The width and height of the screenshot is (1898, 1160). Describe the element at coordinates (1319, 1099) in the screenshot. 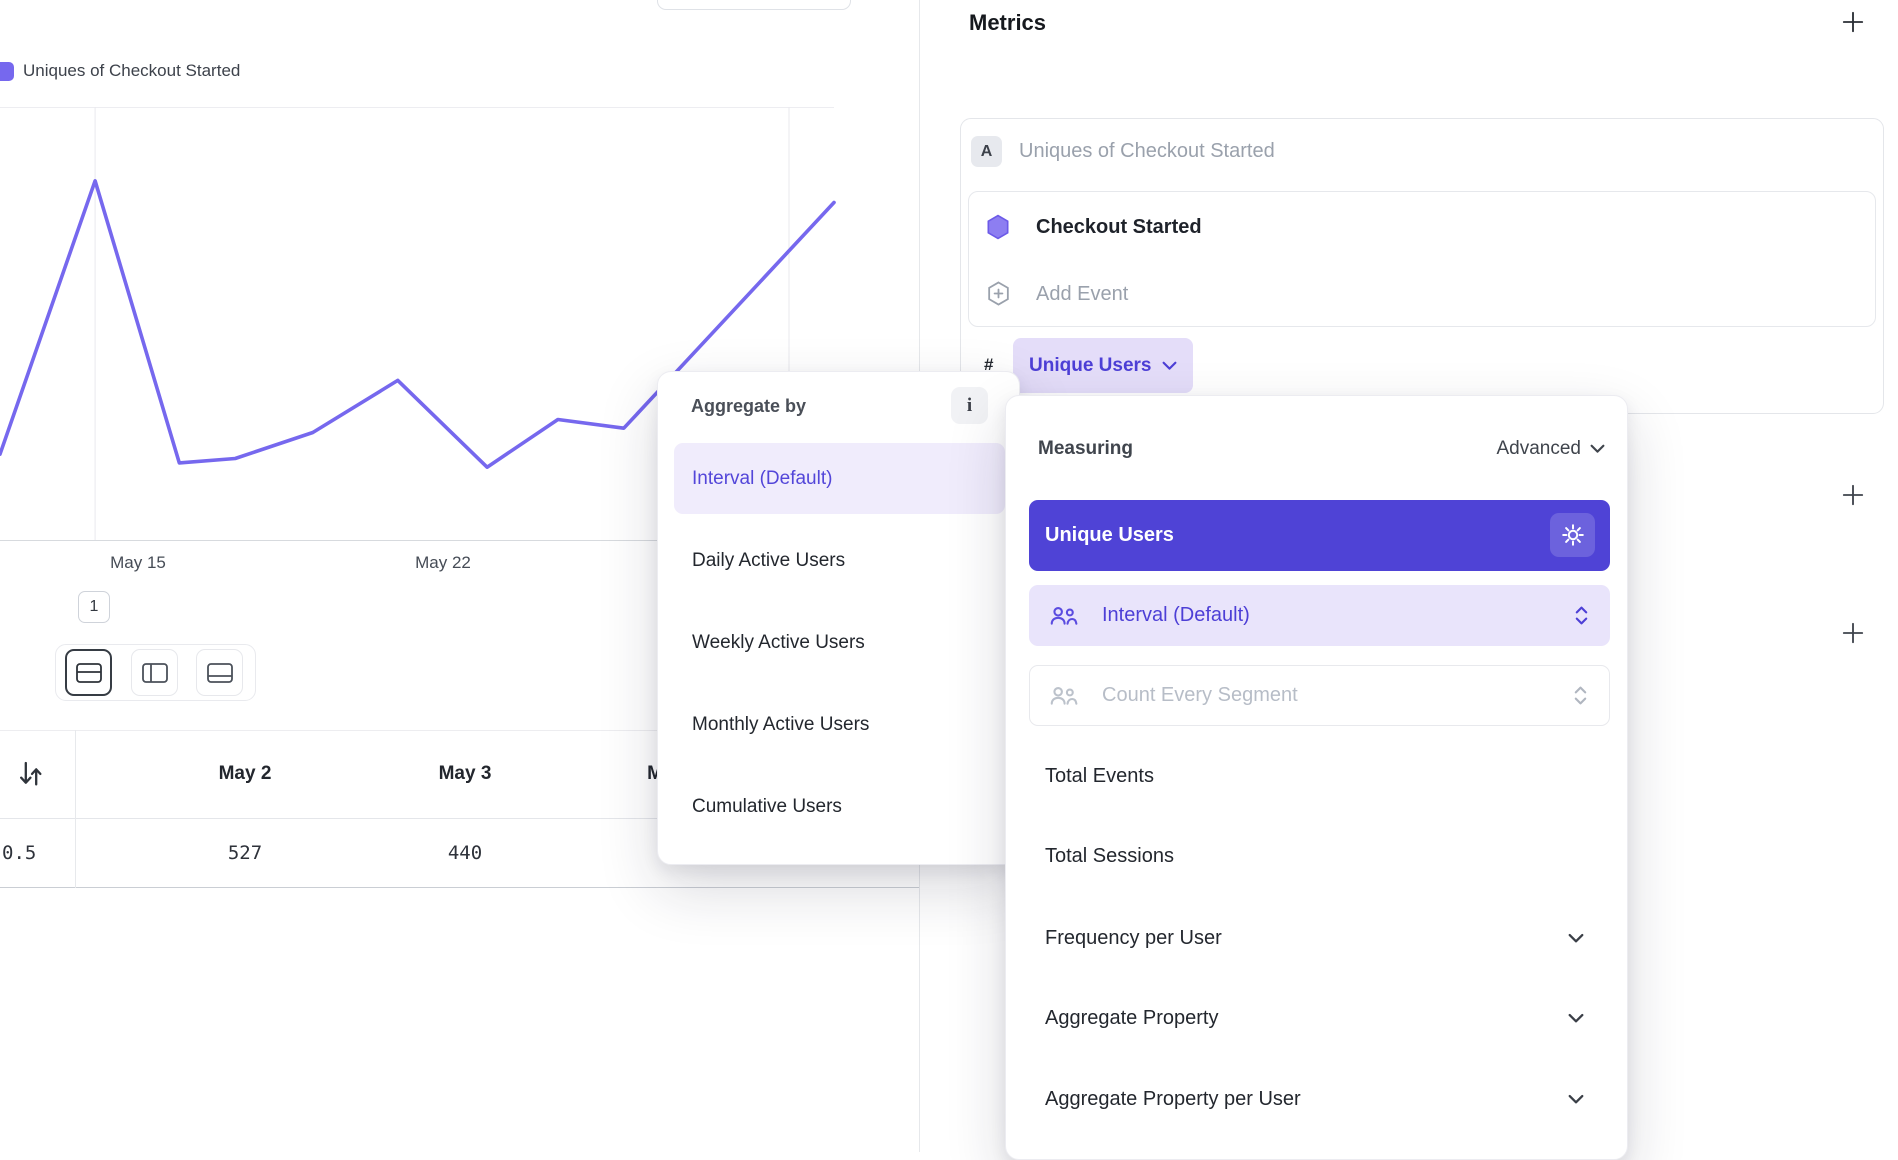

I see `measuring-option-aggregate-property-per-user: Aggregate Property per User` at that location.